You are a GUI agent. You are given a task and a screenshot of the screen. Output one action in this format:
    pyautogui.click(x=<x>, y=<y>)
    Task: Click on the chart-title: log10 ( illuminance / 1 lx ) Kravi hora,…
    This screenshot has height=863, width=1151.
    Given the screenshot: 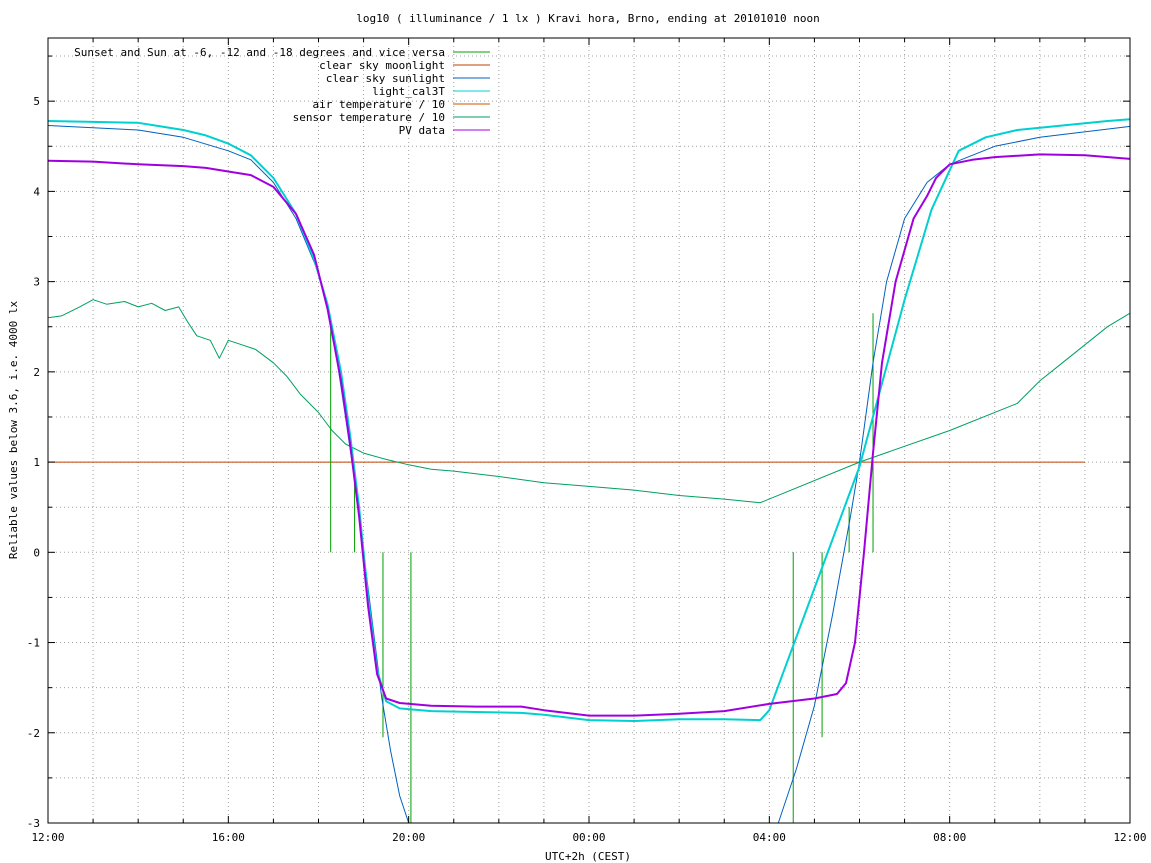 What is the action you would take?
    pyautogui.click(x=588, y=18)
    